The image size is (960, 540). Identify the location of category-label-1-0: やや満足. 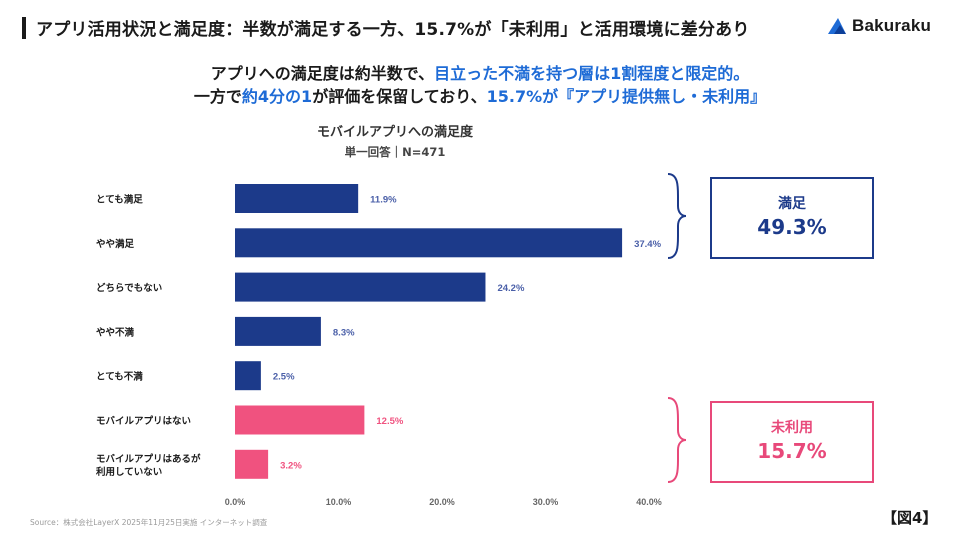
(115, 244).